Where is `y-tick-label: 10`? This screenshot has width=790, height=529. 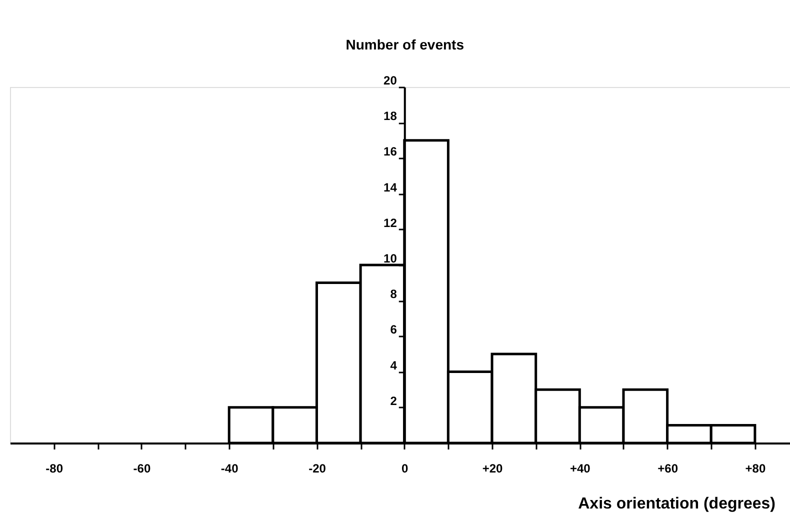 y-tick-label: 10 is located at coordinates (391, 259).